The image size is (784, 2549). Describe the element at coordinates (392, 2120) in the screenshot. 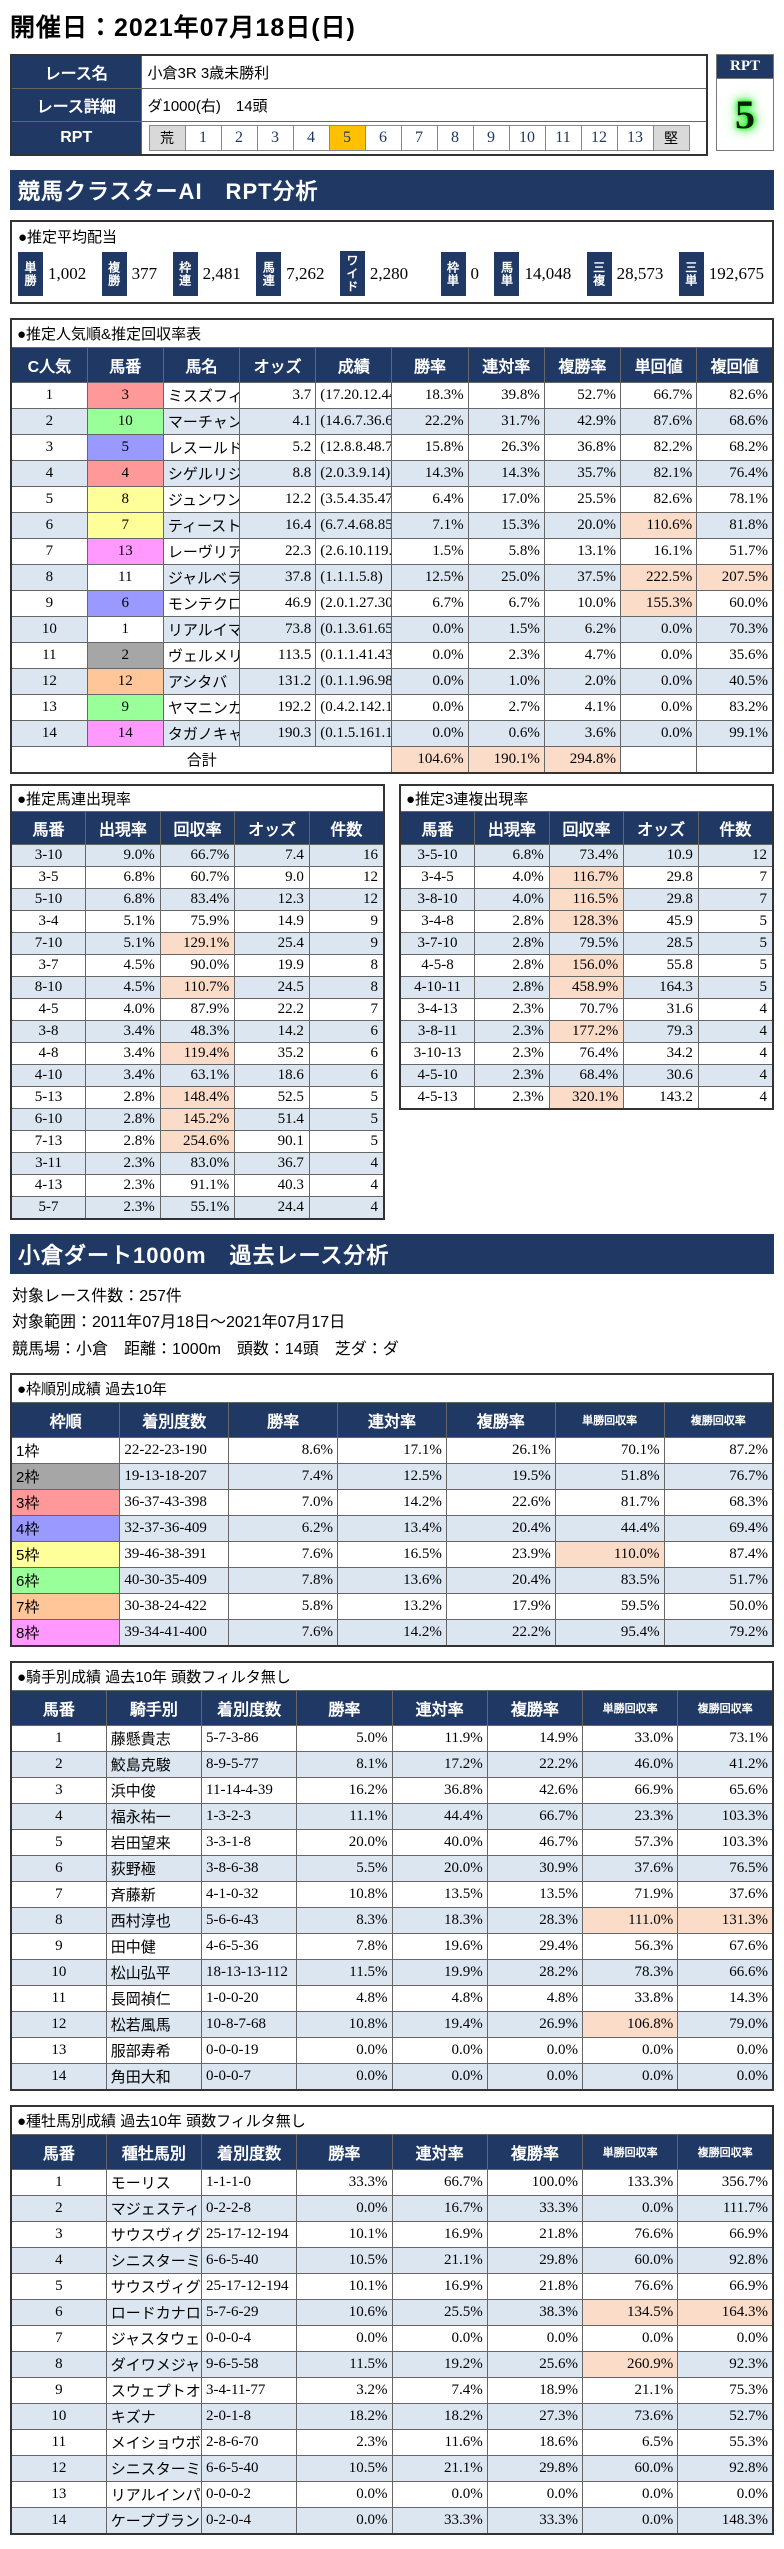

I see `table-caption: ●種牡馬別成績 過去10年 頭数フィルタ無し` at that location.